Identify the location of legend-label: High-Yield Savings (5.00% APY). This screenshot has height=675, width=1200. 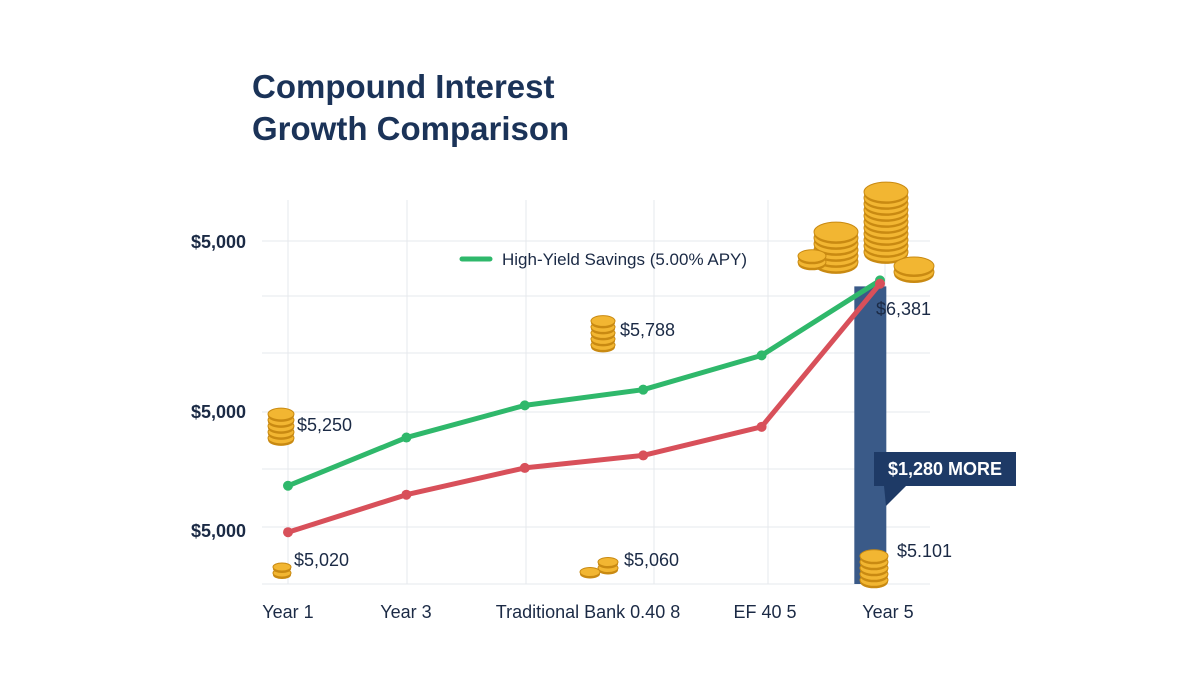
(624, 259).